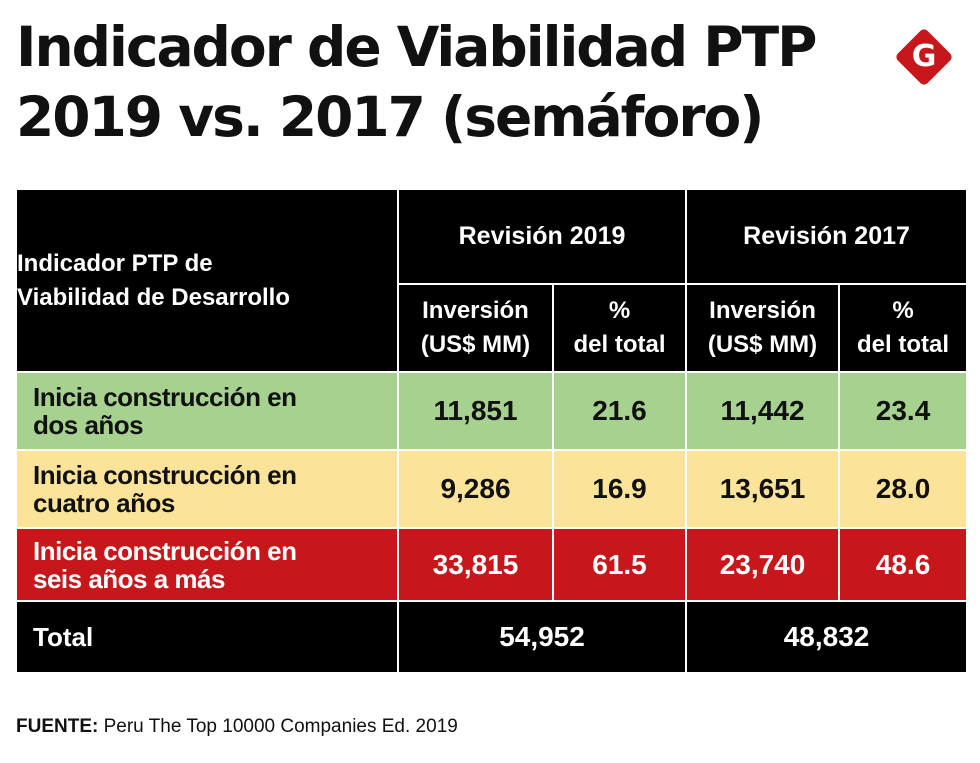  Describe the element at coordinates (763, 328) in the screenshot. I see `header-col-inversion-2017: Inversión (US$ MM)` at that location.